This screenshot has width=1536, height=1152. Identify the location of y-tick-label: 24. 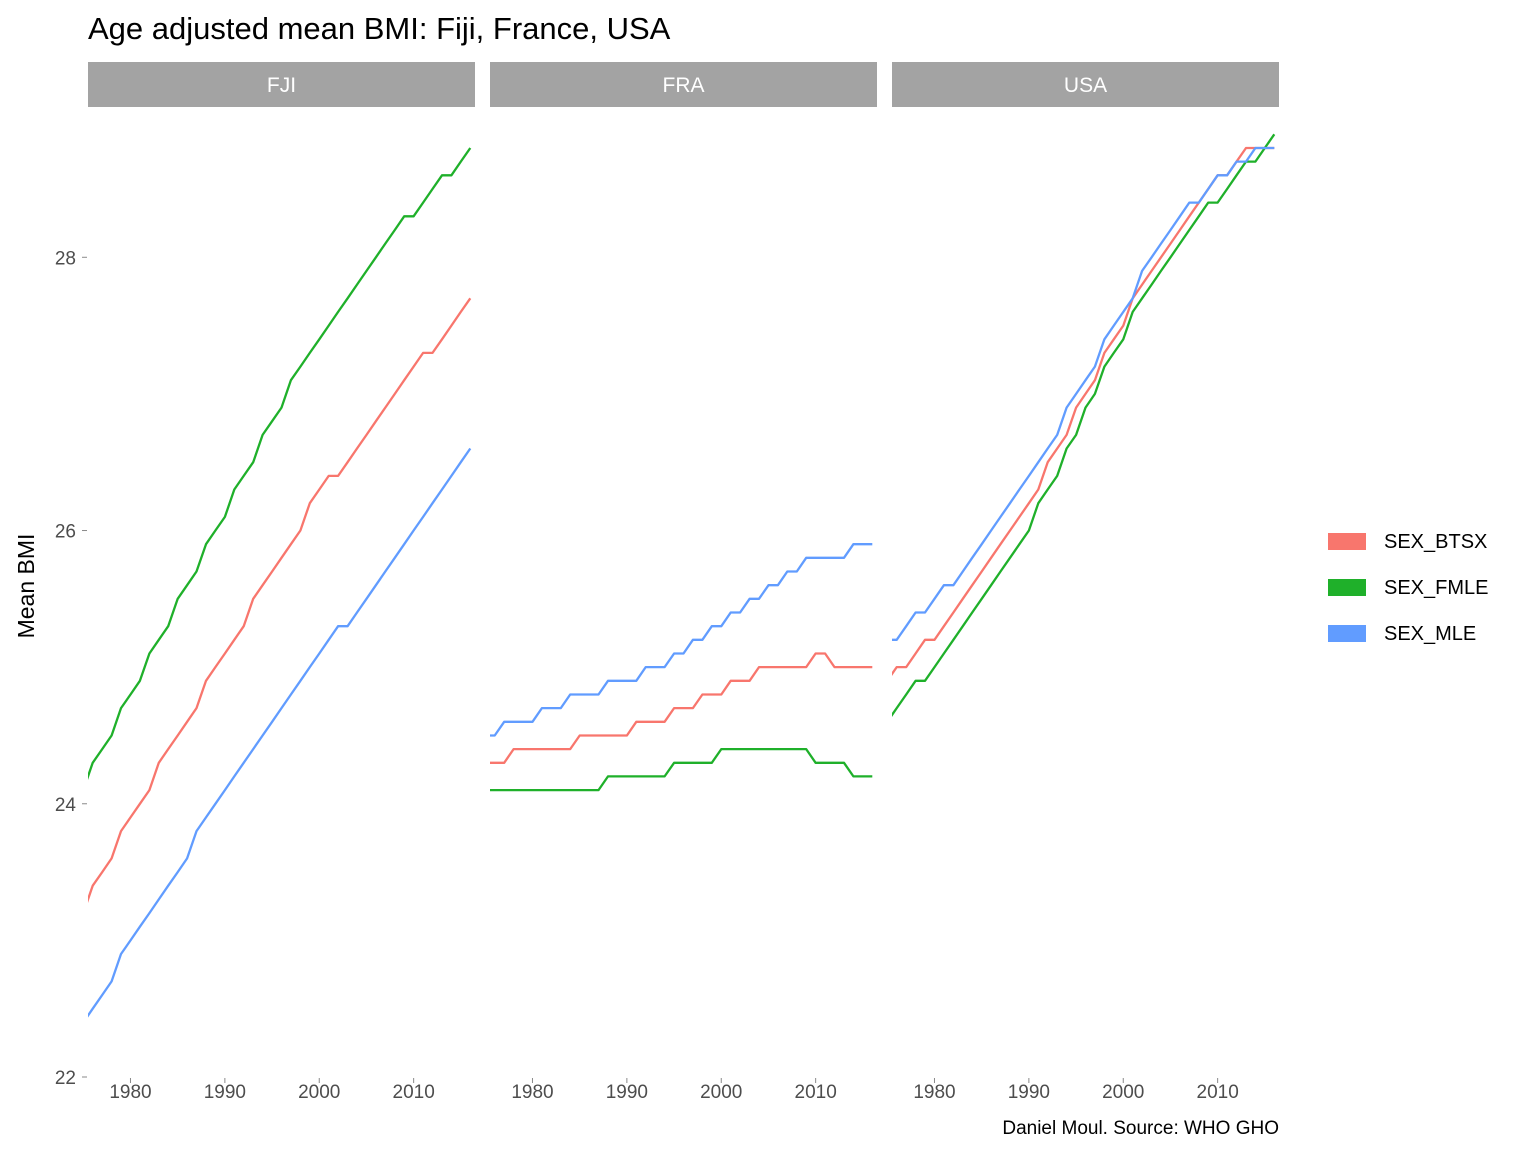
(66, 805).